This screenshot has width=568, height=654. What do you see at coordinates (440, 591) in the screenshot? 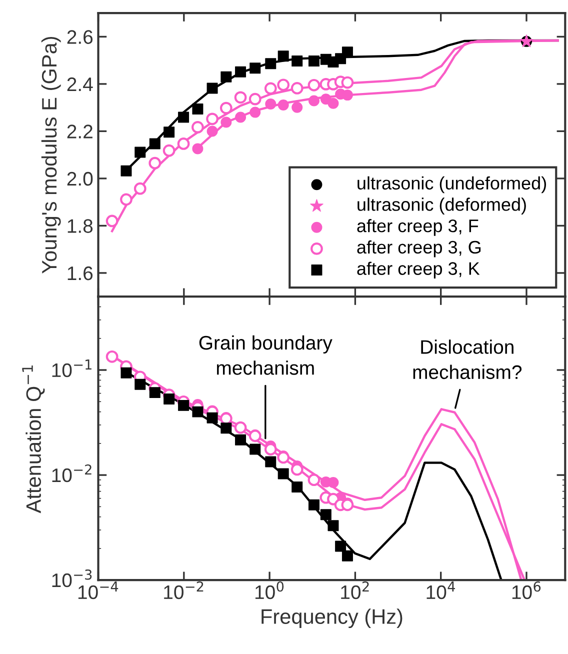
I see `x-tick-label: 10$^{4}$` at bounding box center [440, 591].